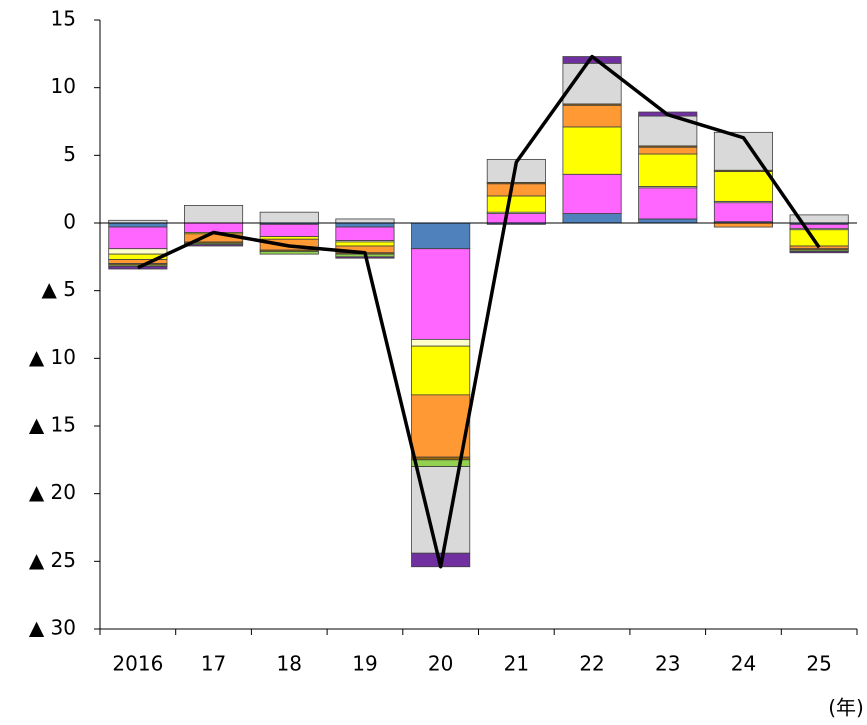 The image size is (867, 725). Describe the element at coordinates (667, 664) in the screenshot. I see `x-tick-label: 23` at that location.